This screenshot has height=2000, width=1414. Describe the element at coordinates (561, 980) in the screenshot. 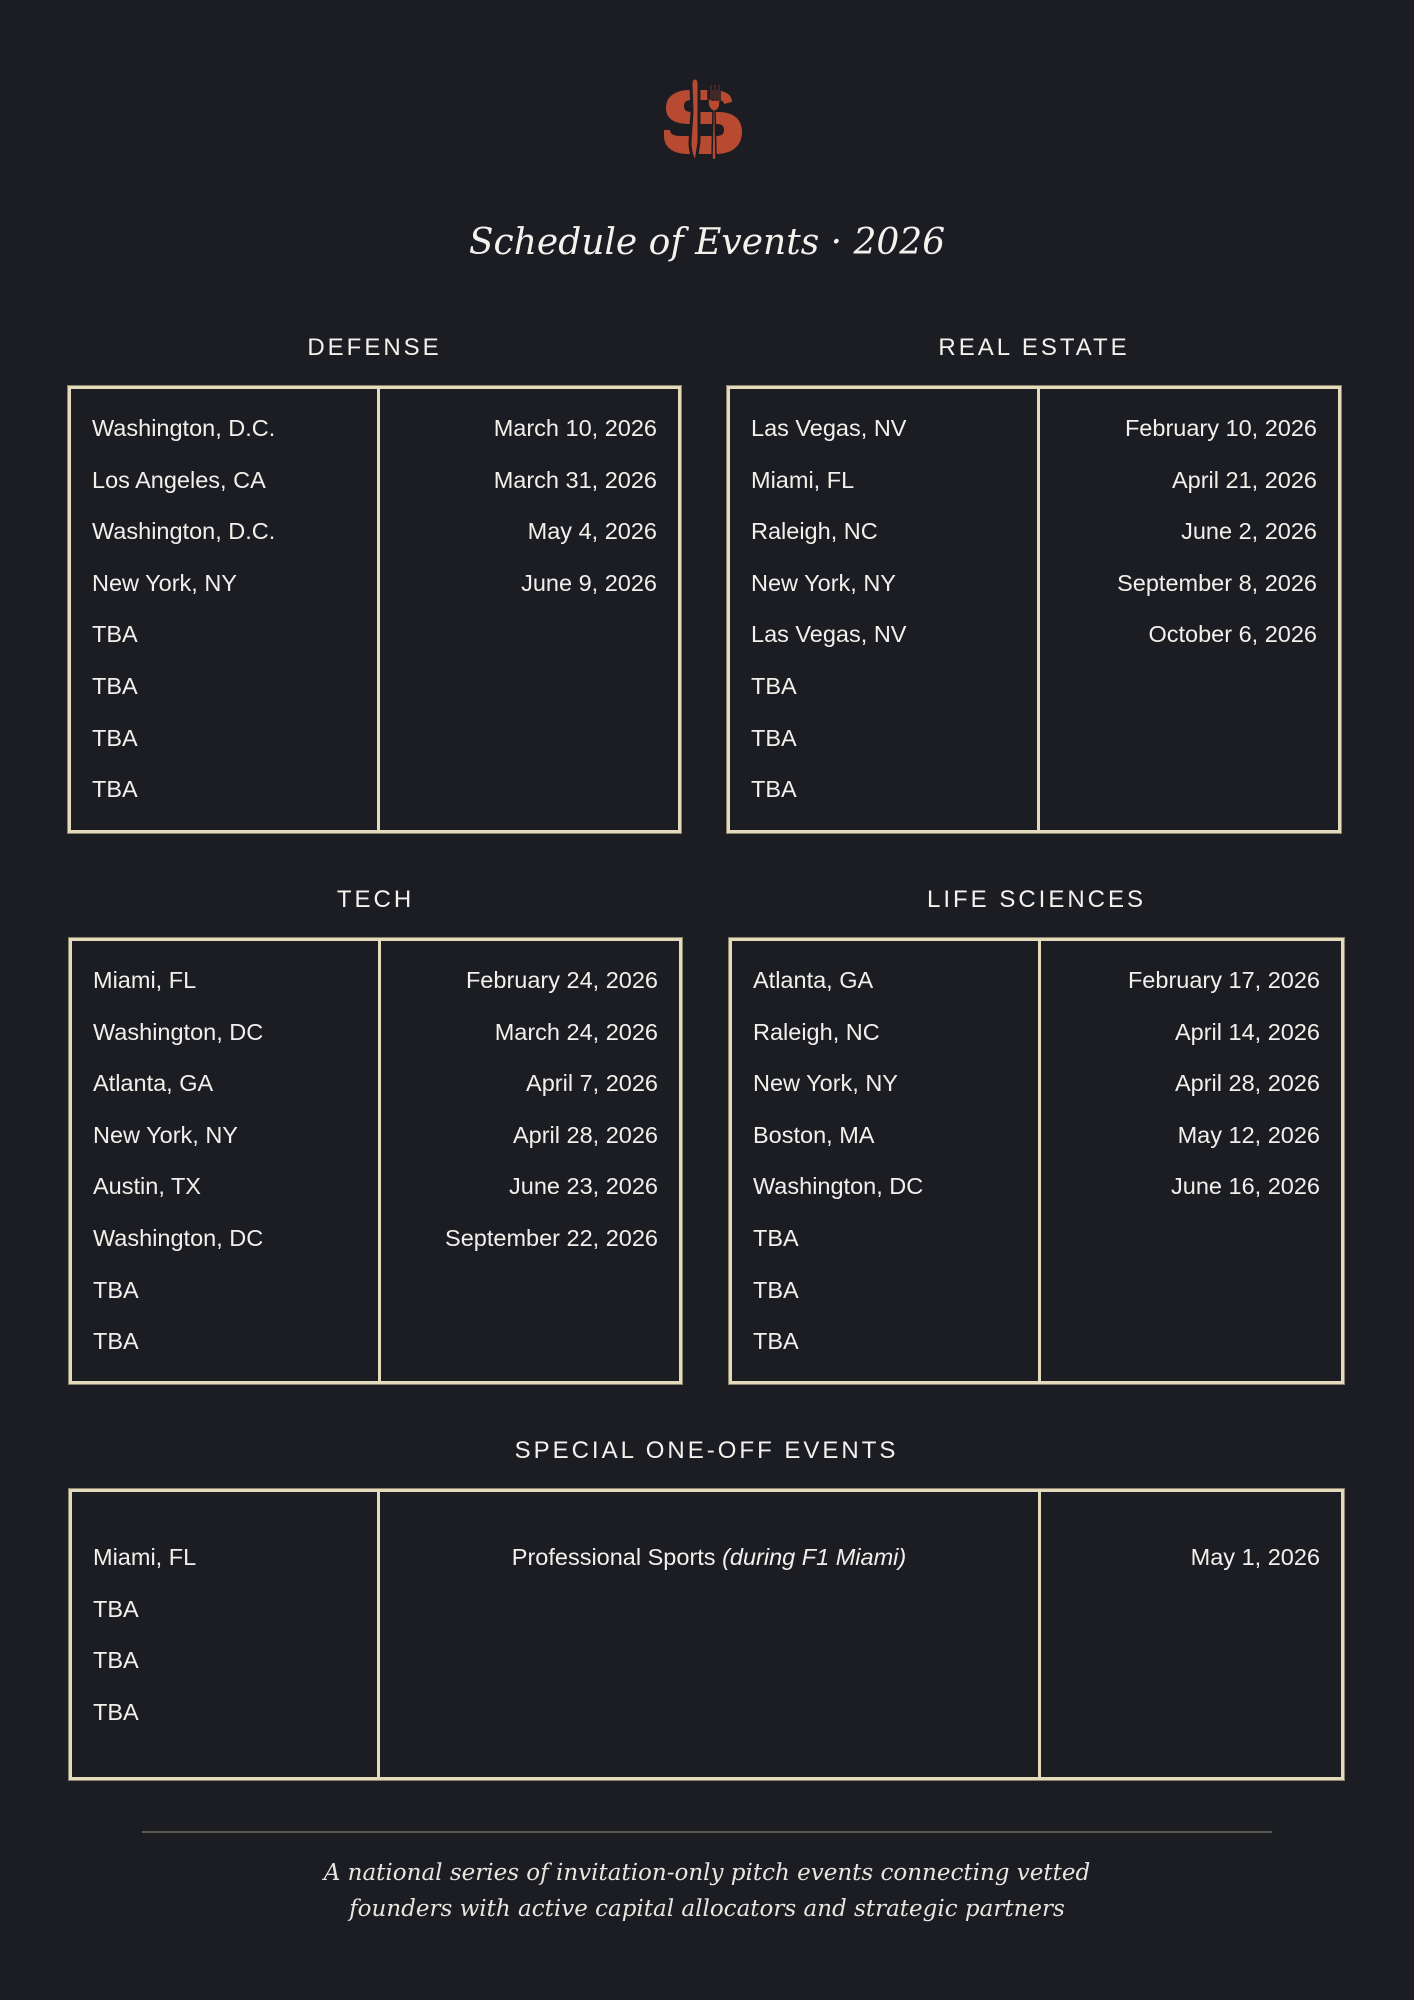

I see `event-date: February 24, 2026` at that location.